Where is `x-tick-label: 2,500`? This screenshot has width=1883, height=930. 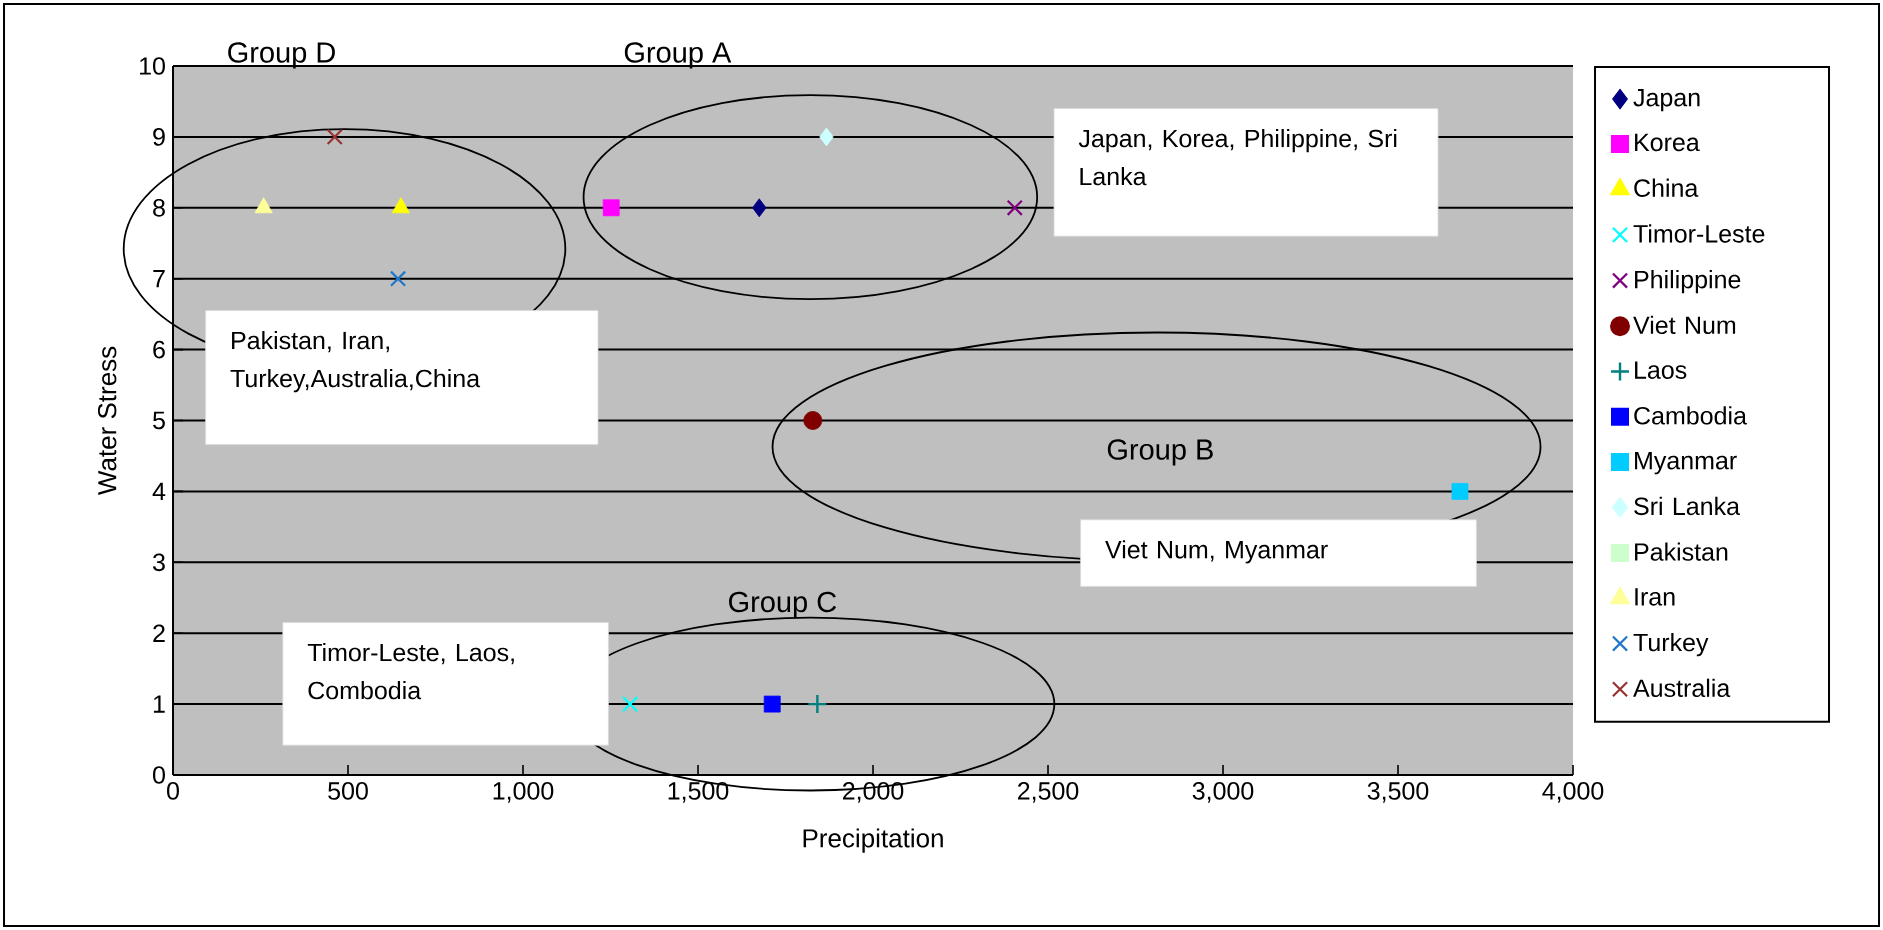 x-tick-label: 2,500 is located at coordinates (1048, 792).